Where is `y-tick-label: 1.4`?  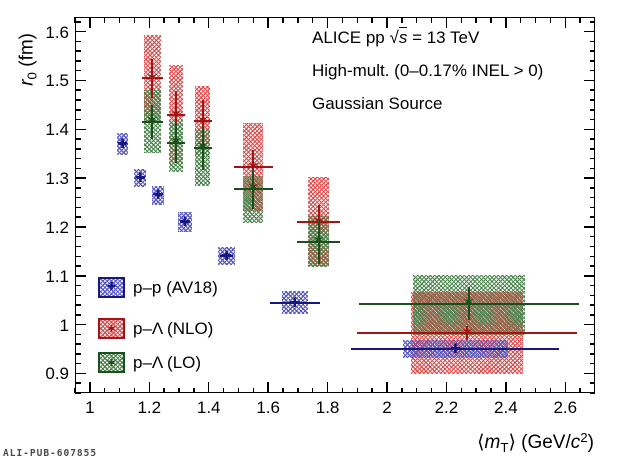 y-tick-label: 1.4 is located at coordinates (57, 130).